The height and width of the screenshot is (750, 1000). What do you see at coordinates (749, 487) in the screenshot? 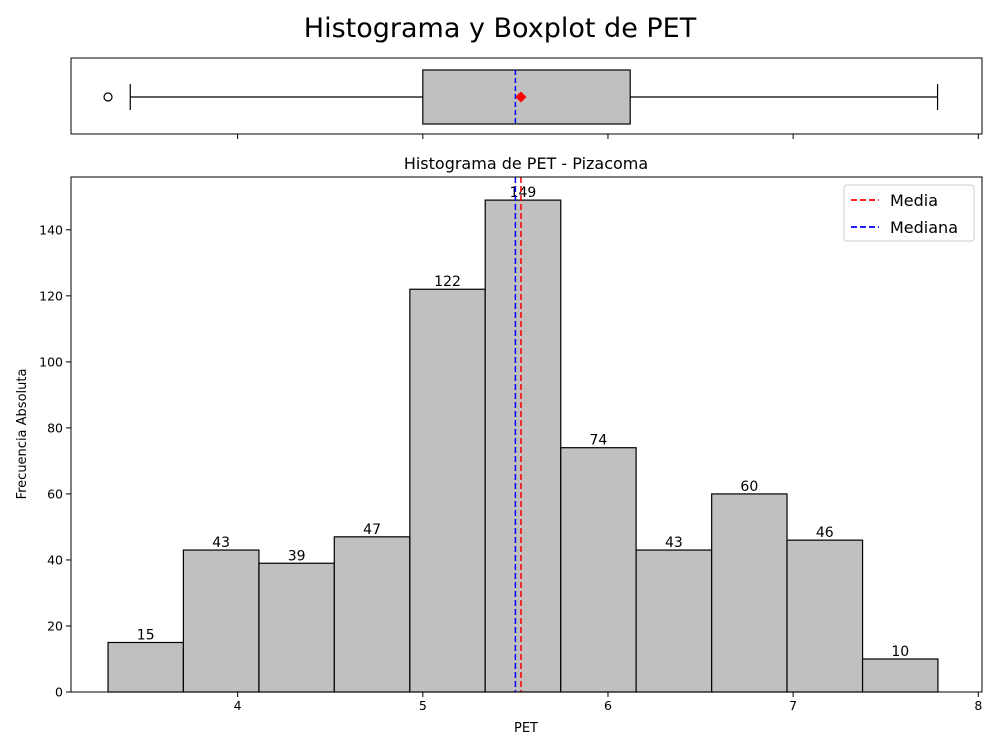
I see `bar-value-label: 60` at bounding box center [749, 487].